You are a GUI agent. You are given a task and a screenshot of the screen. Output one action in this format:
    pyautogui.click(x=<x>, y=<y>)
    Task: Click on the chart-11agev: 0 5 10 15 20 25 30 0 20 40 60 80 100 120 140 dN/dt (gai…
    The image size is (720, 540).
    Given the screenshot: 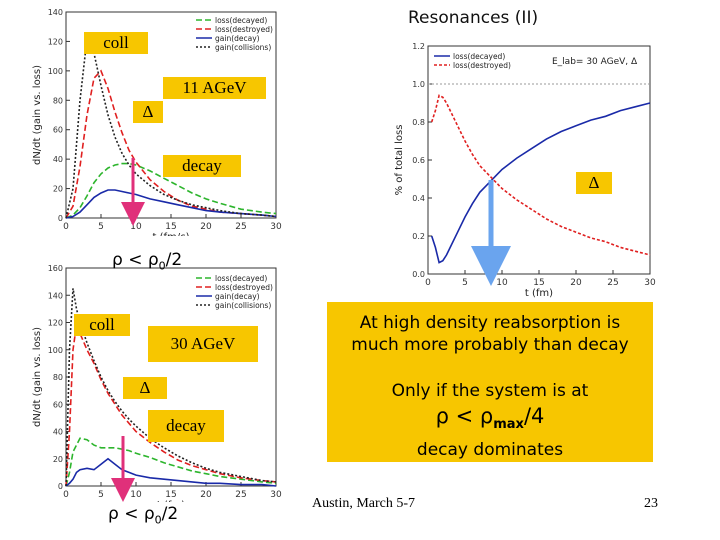 What is the action you would take?
    pyautogui.click(x=157, y=122)
    